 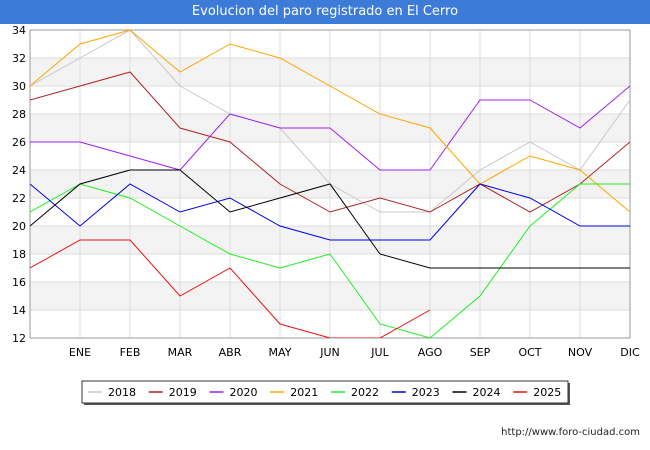 What do you see at coordinates (570, 432) in the screenshot?
I see `footer-url: http://www.foro-ciudad.com` at bounding box center [570, 432].